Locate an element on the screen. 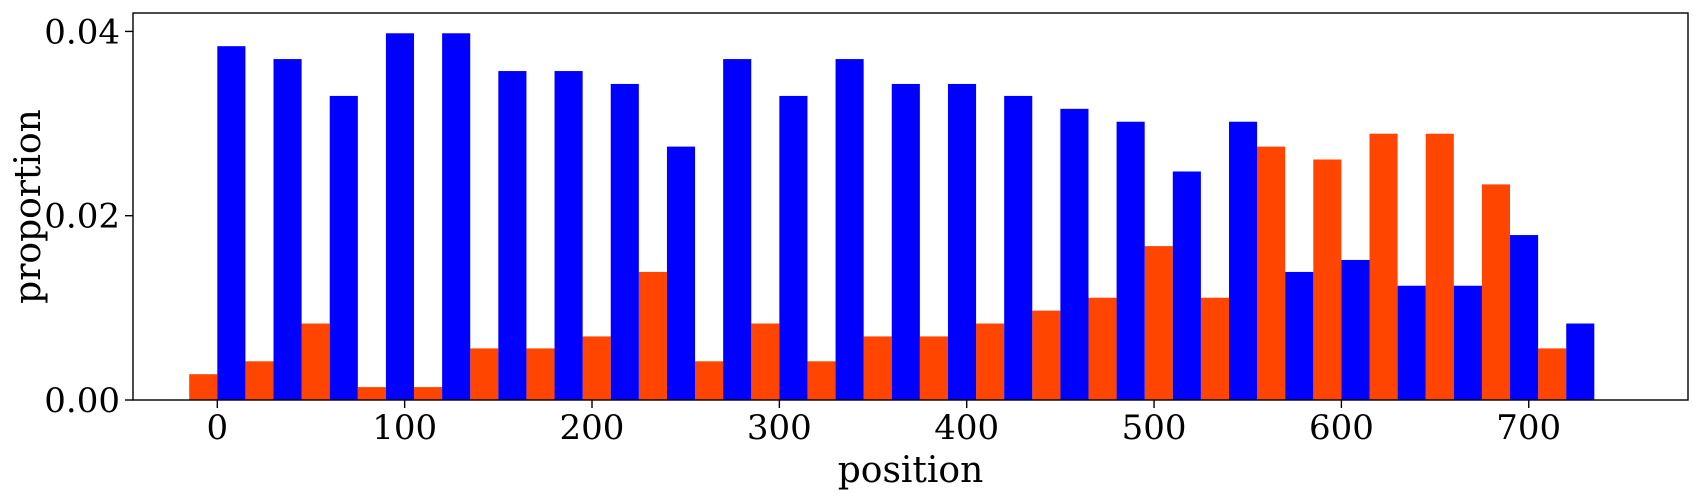  x-tick-label: 500 is located at coordinates (1154, 428).